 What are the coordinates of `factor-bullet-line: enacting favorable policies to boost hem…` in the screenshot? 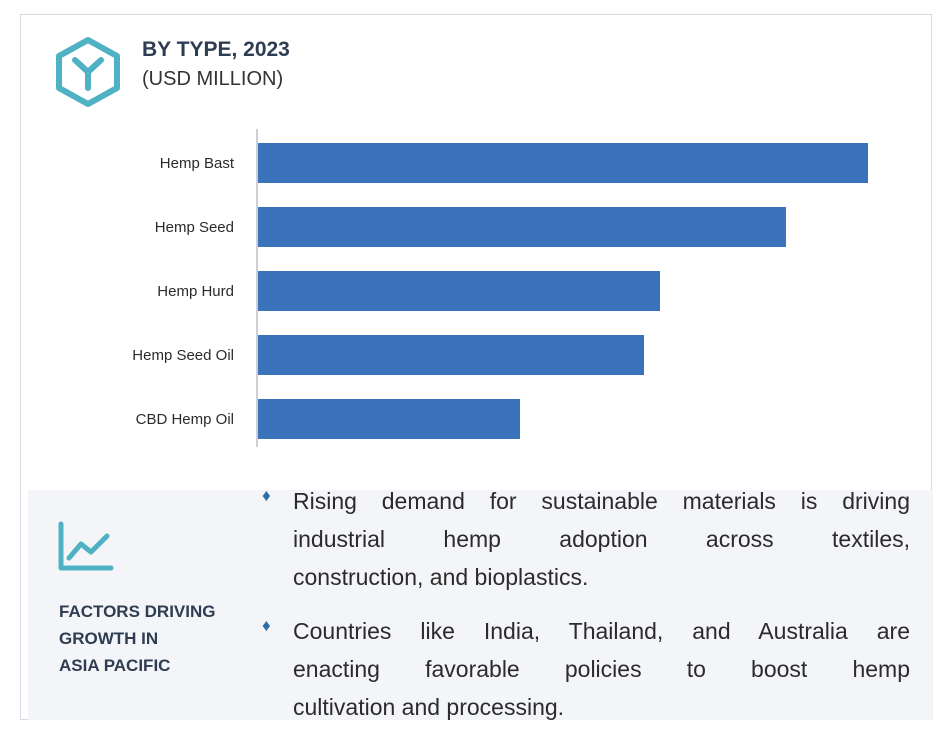 It's located at (601, 669).